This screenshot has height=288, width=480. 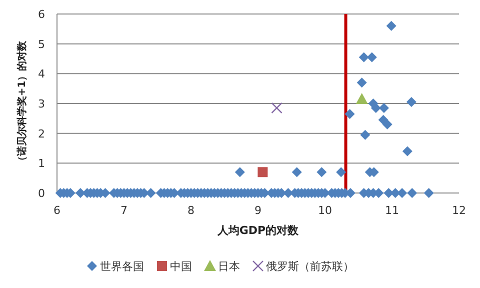 What do you see at coordinates (392, 210) in the screenshot?
I see `x-tick-label: 11` at bounding box center [392, 210].